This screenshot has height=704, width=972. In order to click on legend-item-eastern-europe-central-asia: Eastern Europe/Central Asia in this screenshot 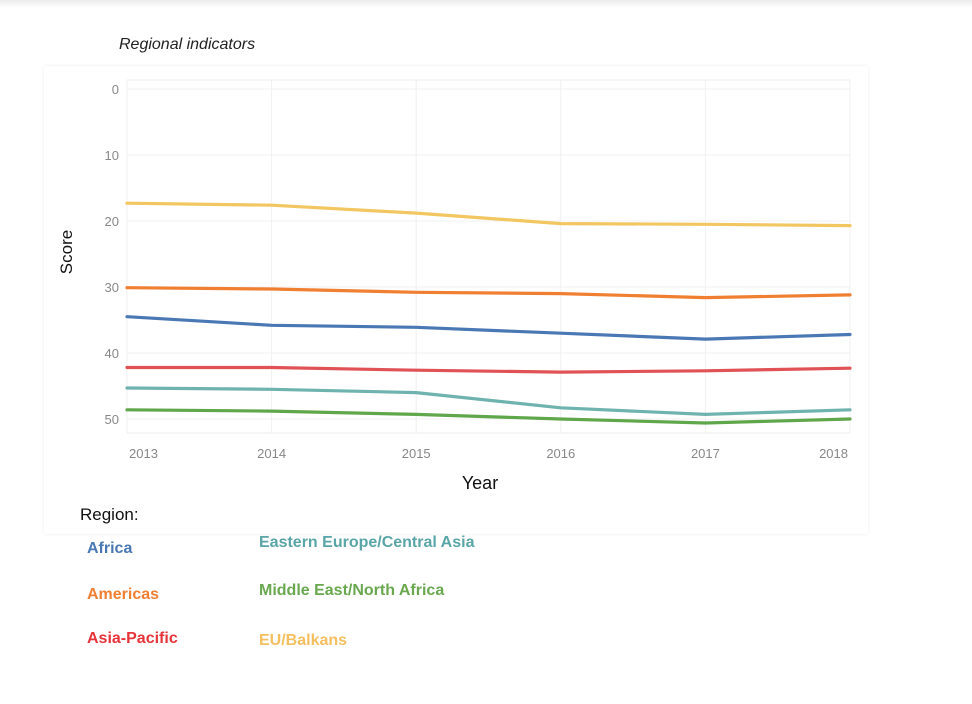, I will do `click(367, 542)`.